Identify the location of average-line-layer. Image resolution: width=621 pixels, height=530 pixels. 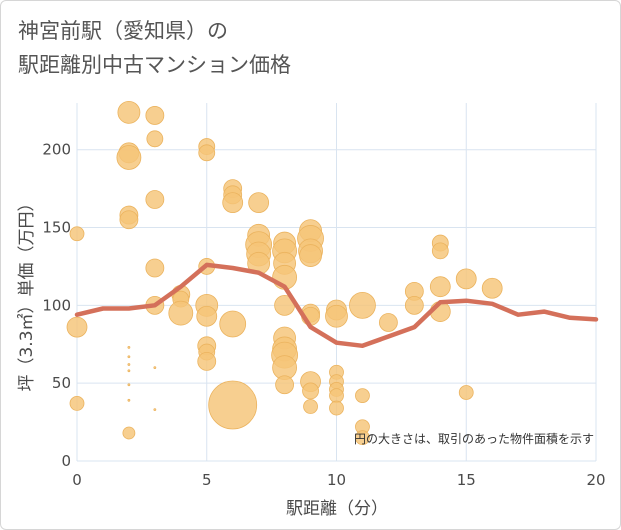
(336, 305).